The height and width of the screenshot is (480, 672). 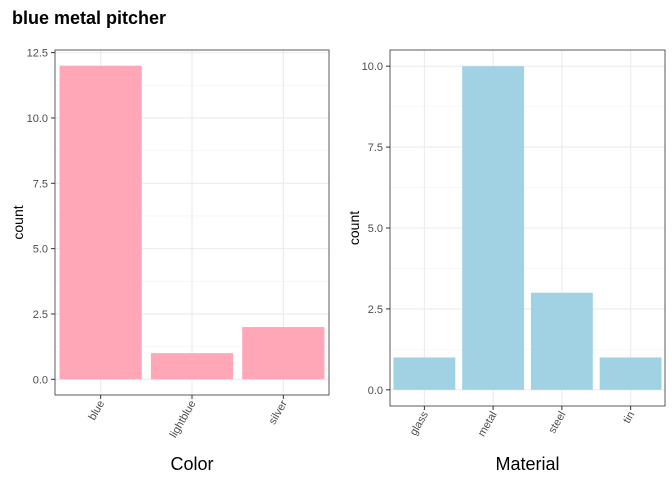 I want to click on bar-metal, so click(x=493, y=228).